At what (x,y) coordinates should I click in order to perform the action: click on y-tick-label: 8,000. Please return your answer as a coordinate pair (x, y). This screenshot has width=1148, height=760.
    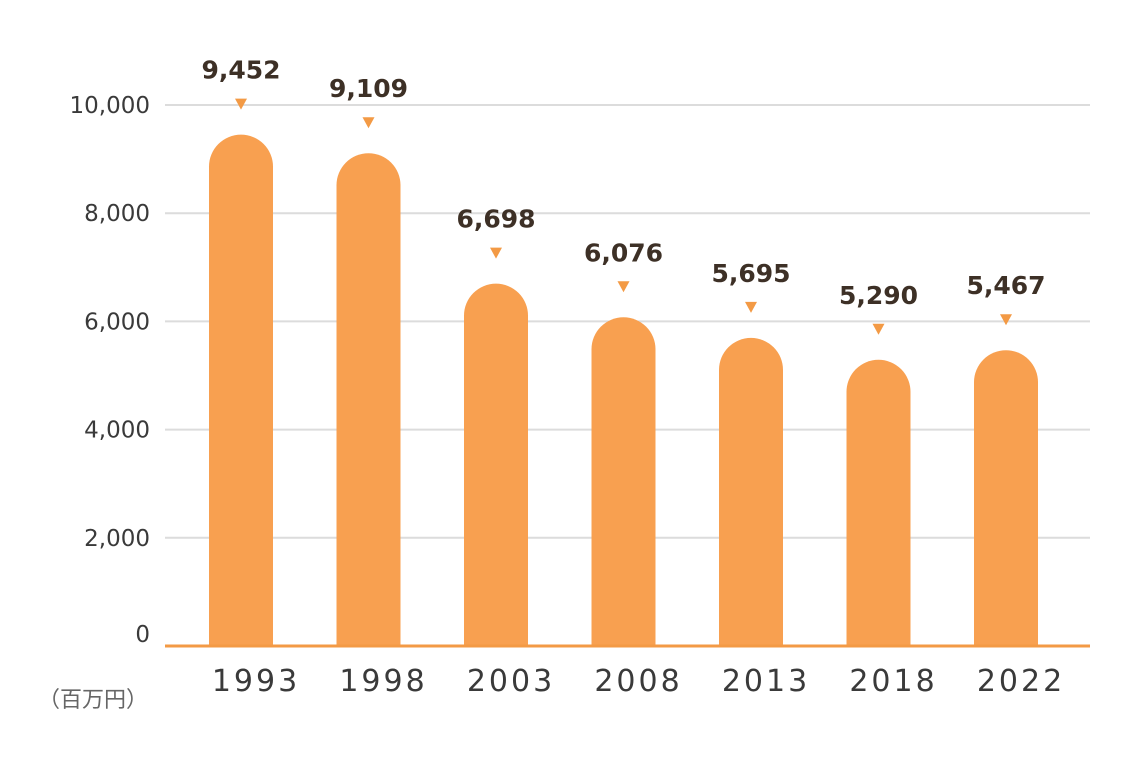
    Looking at the image, I should click on (117, 214).